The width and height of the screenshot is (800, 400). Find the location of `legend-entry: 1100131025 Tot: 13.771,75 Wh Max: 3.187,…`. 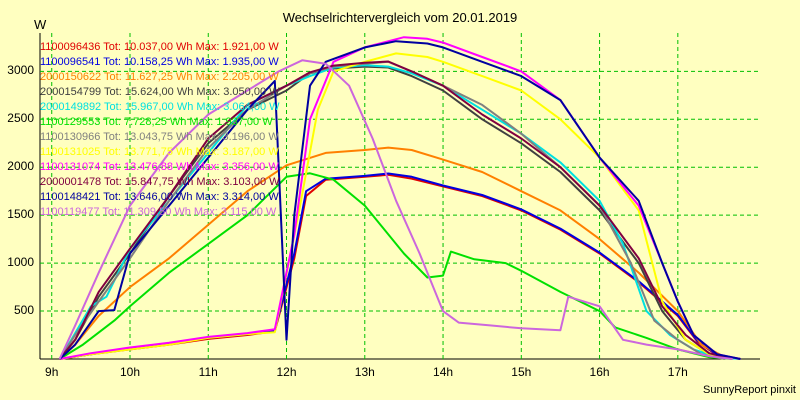

legend-entry: 1100131025 Tot: 13.771,75 Wh Max: 3.187,… is located at coordinates (159, 152).